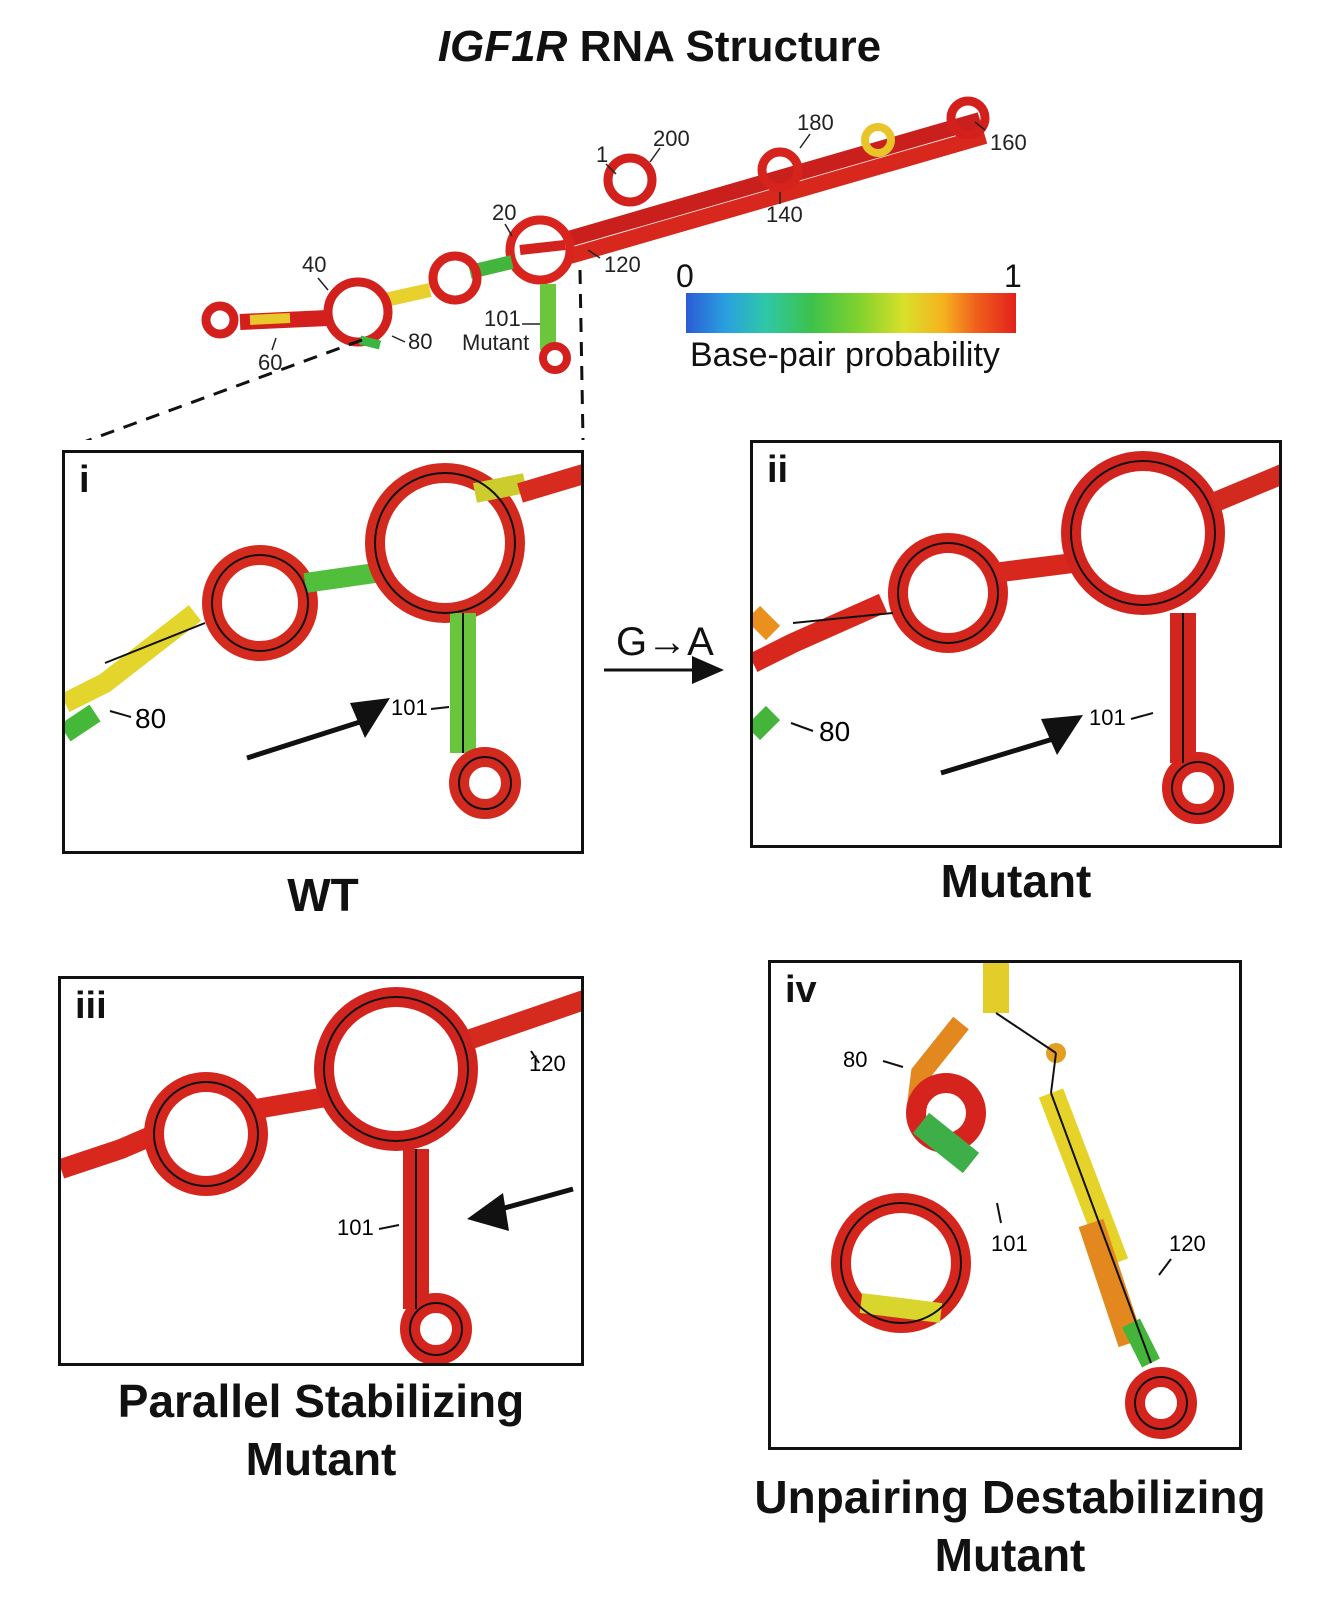 Image resolution: width=1319 pixels, height=1601 pixels. I want to click on overview-label-160: 160, so click(1008, 142).